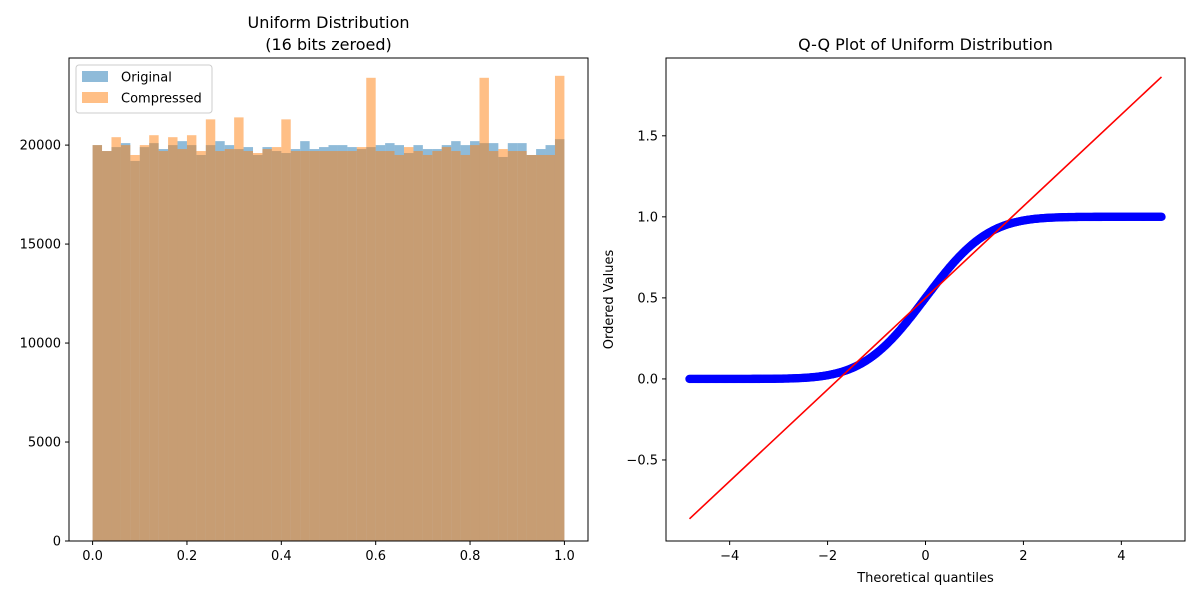  Describe the element at coordinates (44, 443) in the screenshot. I see `y-tick-label: 5000` at that location.